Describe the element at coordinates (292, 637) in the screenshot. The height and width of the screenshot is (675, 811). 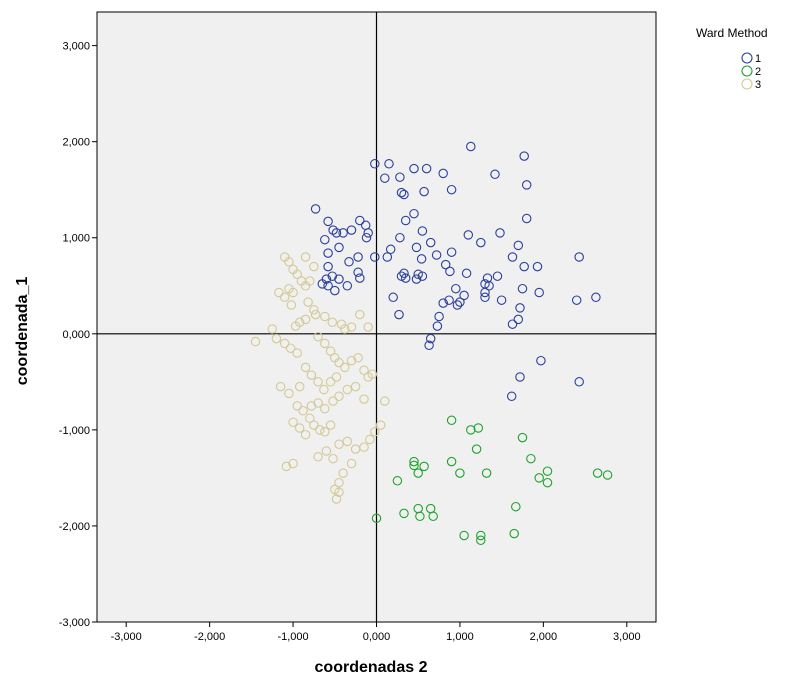
I see `x-tick-label: -1,000` at that location.